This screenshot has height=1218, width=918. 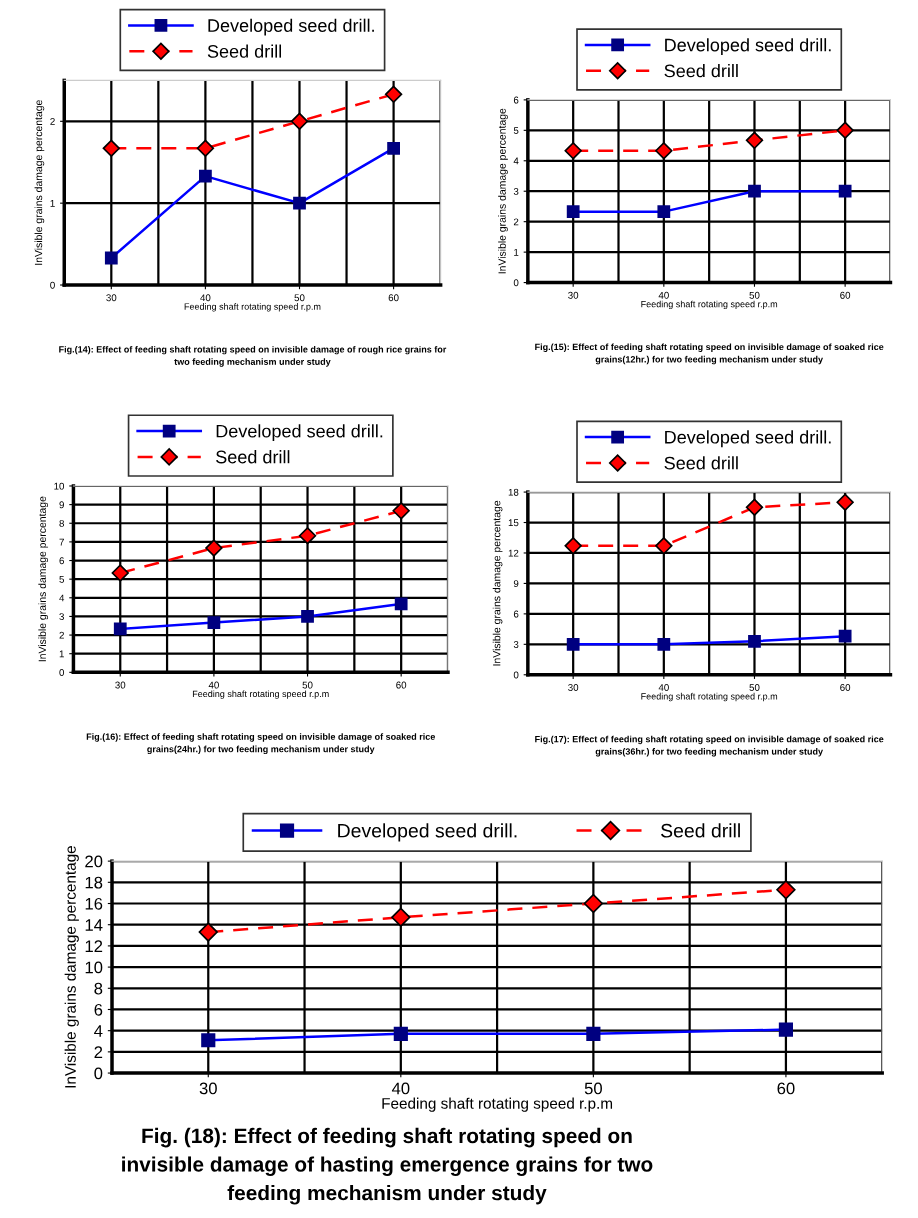 I want to click on y-tick-label: 14, so click(x=94, y=925).